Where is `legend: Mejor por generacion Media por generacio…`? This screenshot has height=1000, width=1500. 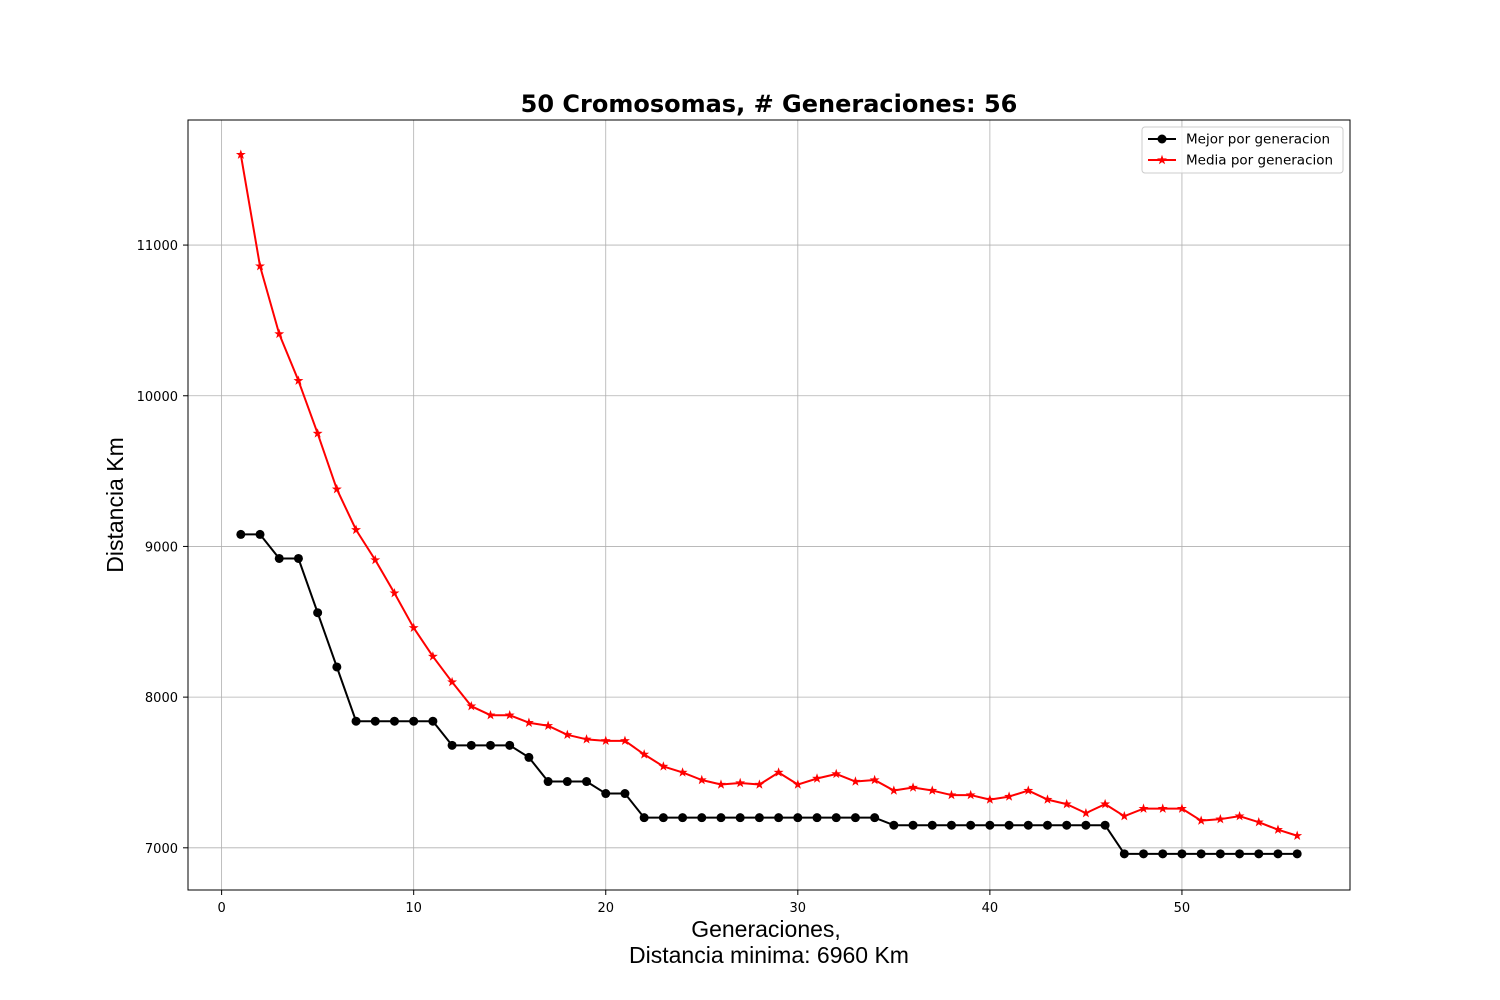 legend: Mejor por generacion Media por generacio… is located at coordinates (1242, 150).